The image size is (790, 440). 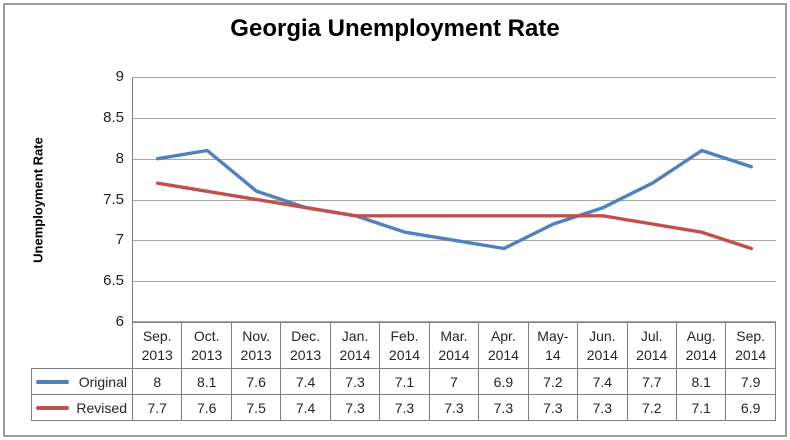 I want to click on x-category-label: Oct. 2013, so click(x=206, y=345).